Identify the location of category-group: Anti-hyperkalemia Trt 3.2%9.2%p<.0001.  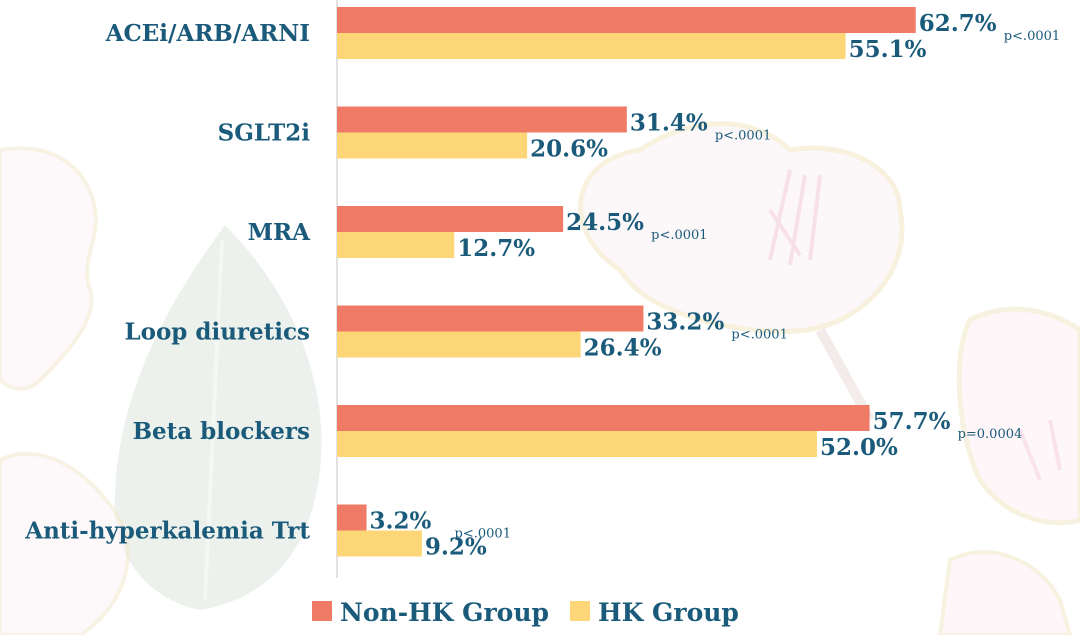
(267, 532).